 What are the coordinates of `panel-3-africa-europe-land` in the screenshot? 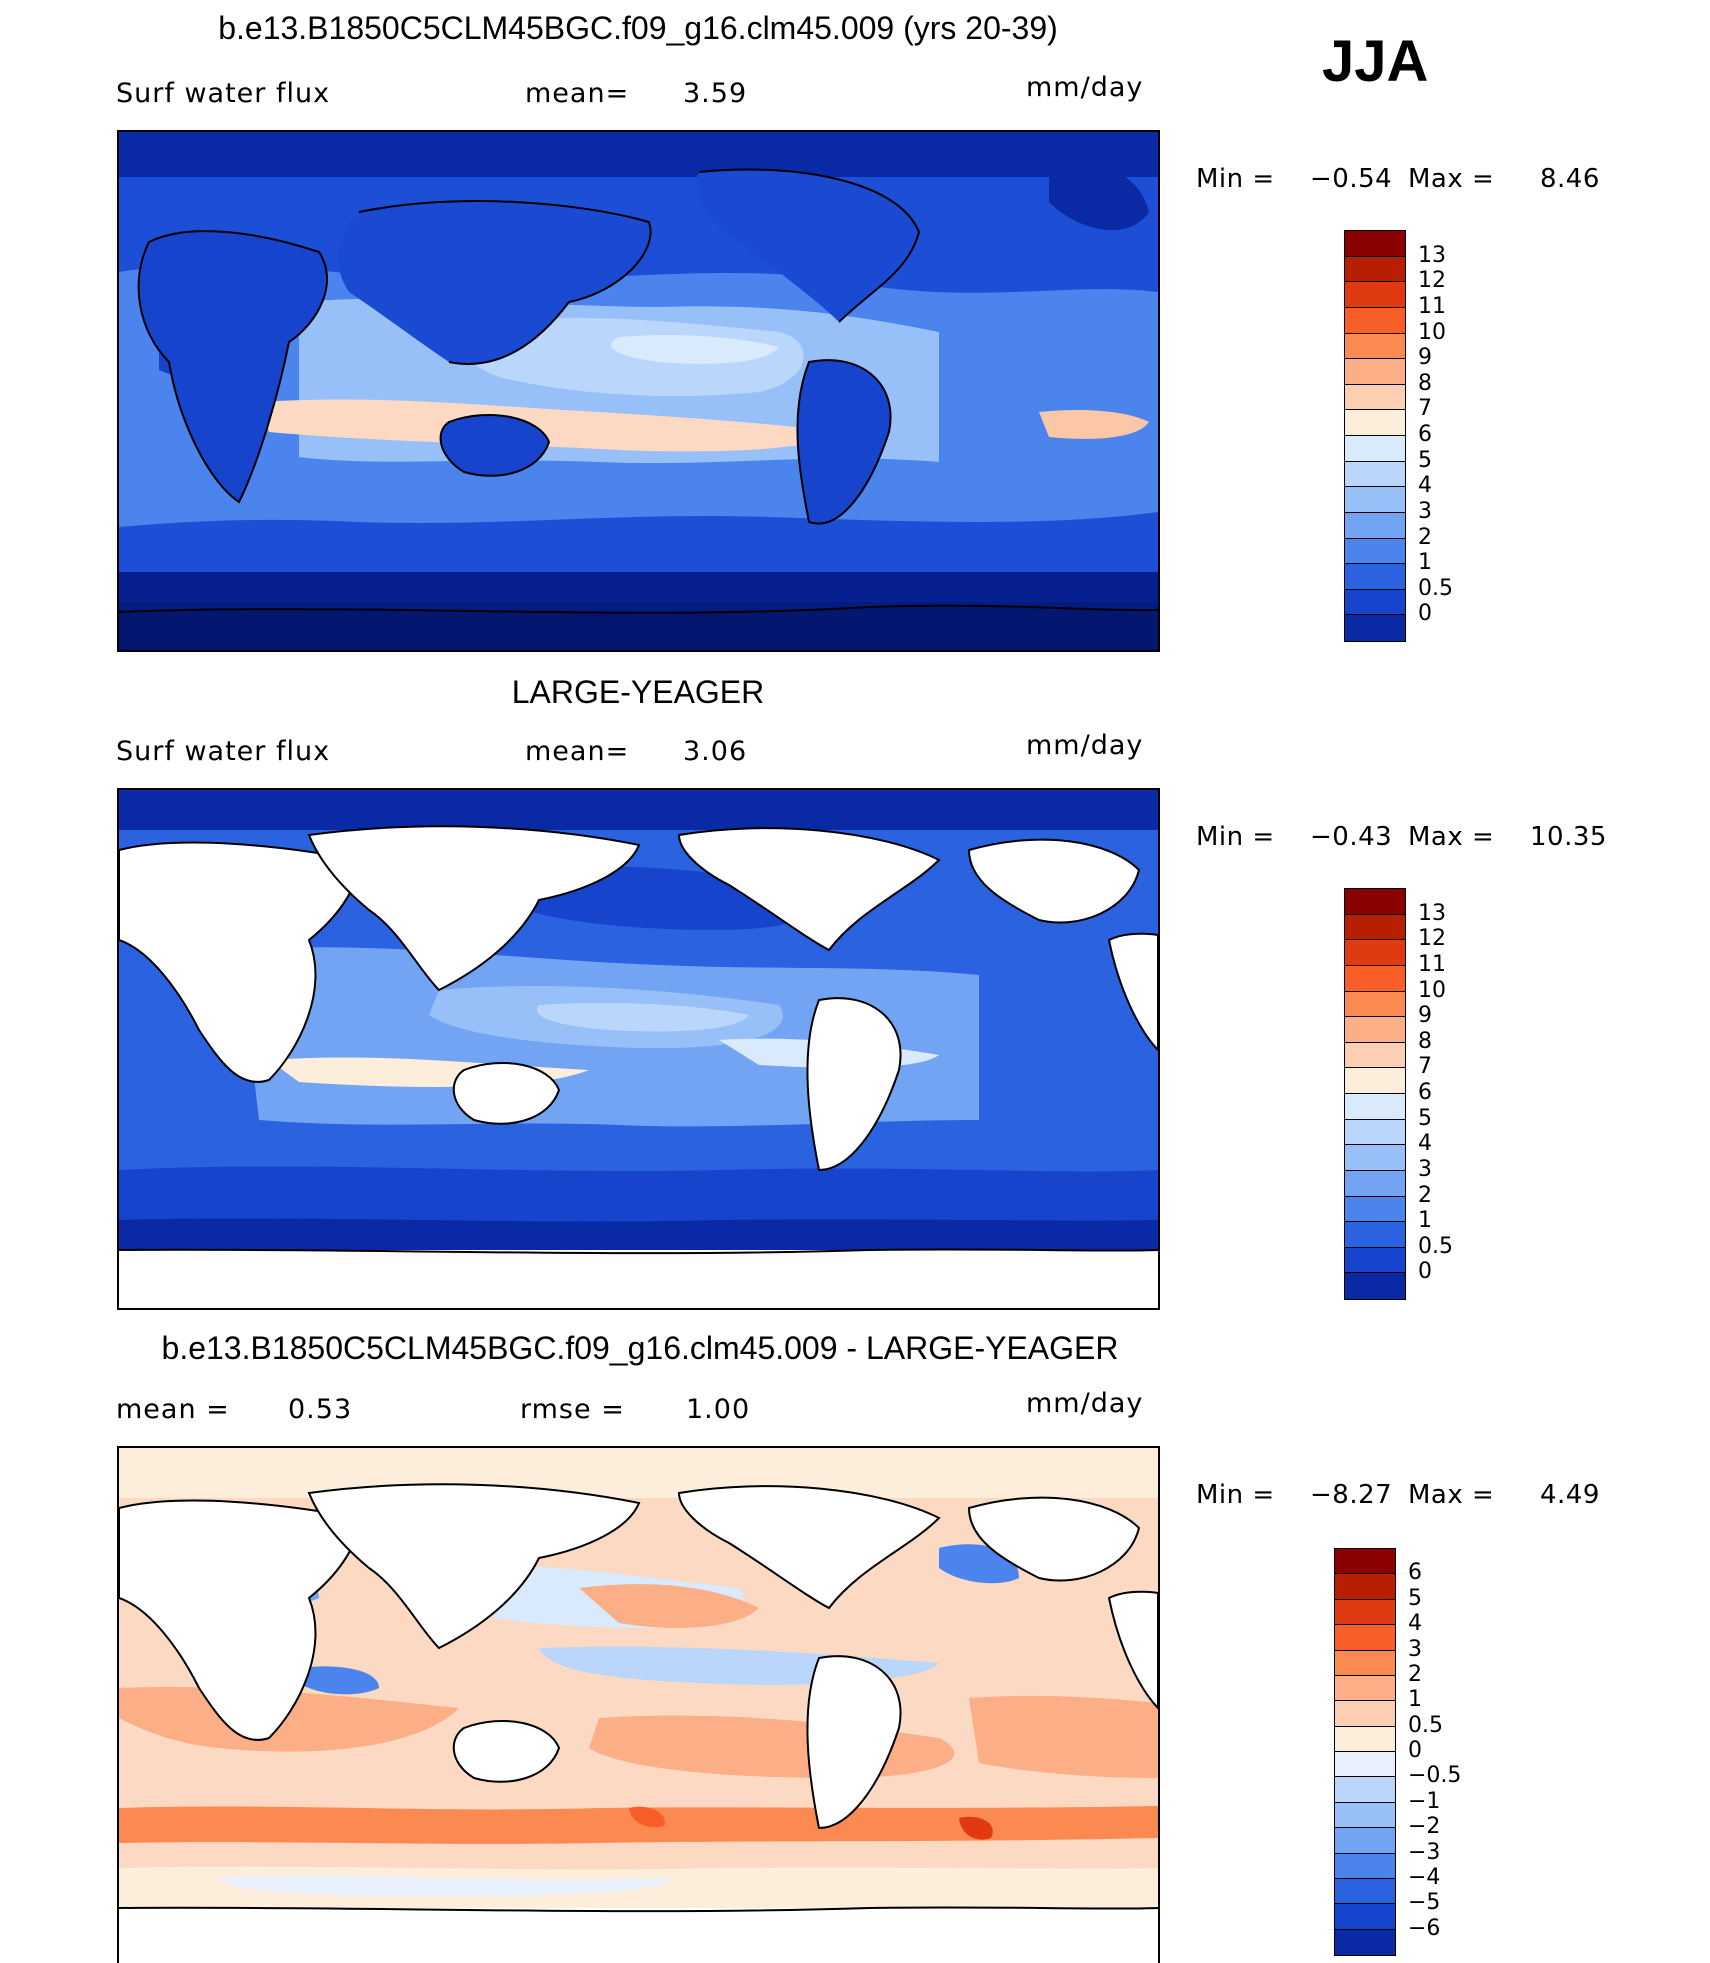 It's located at (240, 1620).